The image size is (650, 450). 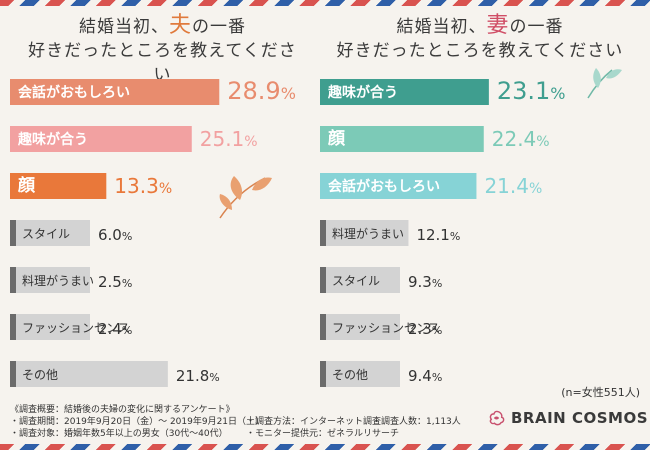 I want to click on wife-value-label-3: 12.1%, so click(x=438, y=235).